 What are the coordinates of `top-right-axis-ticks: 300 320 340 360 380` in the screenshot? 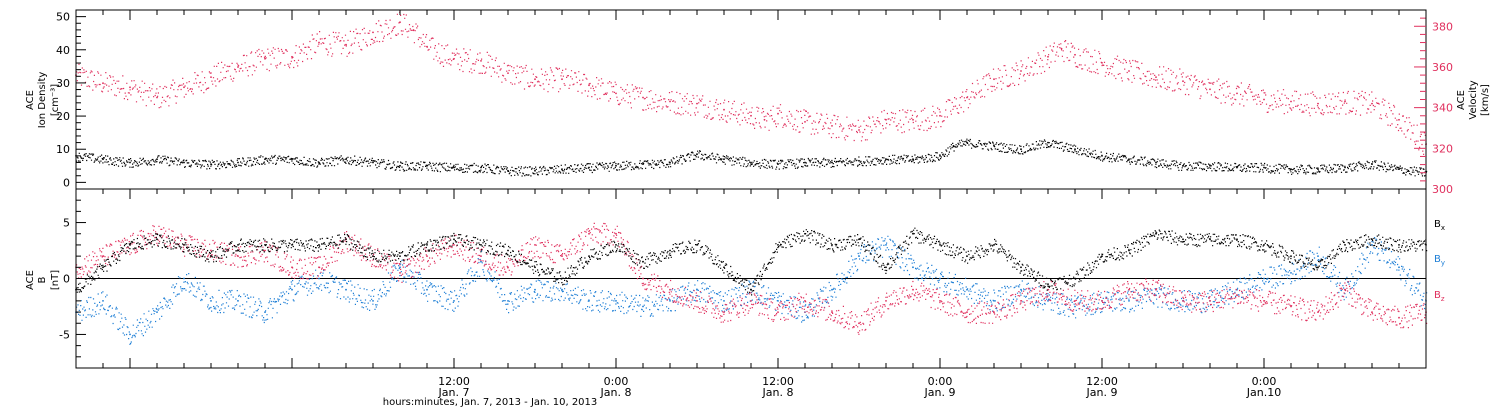 It's located at (1433, 106).